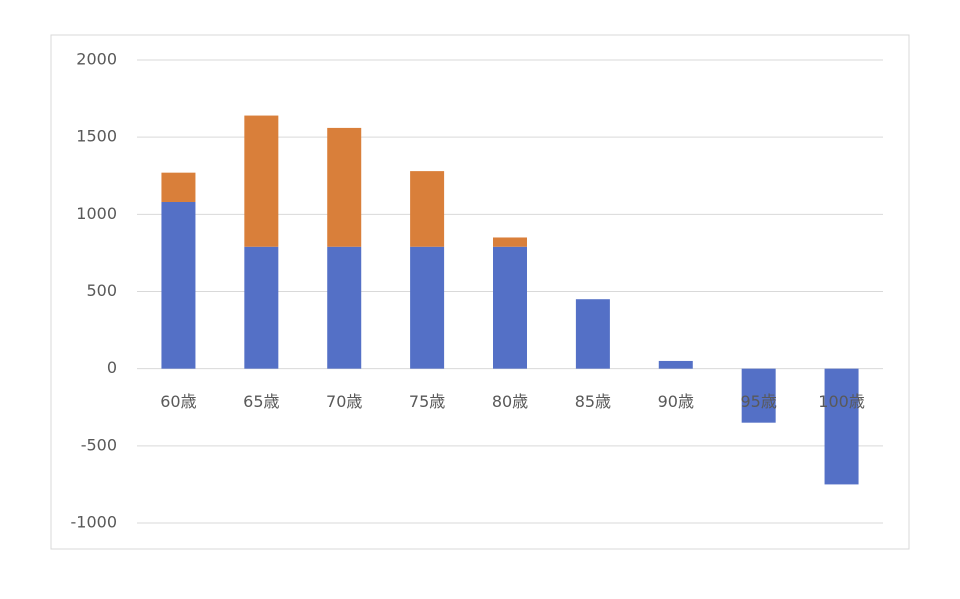  Describe the element at coordinates (593, 401) in the screenshot. I see `x-tick-label: 85歳` at that location.